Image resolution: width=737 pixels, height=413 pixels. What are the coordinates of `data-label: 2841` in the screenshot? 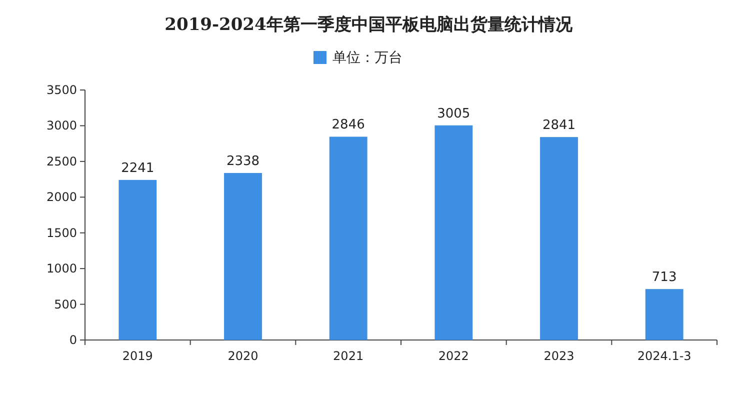 It's located at (559, 126).